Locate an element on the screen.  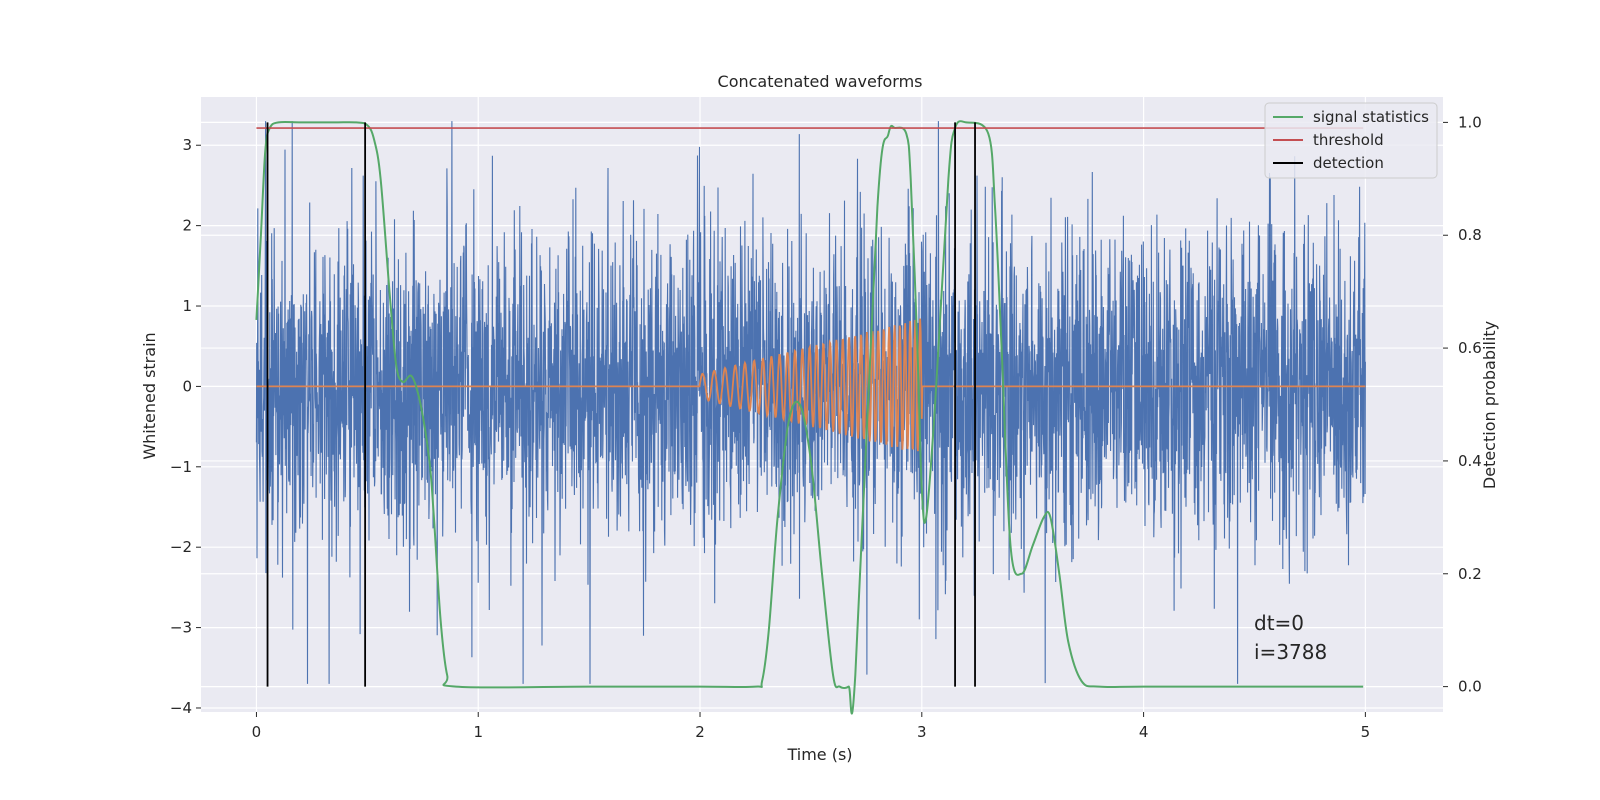
x-axis-ticks: 0 1 2 3 4 5 is located at coordinates (811, 726).